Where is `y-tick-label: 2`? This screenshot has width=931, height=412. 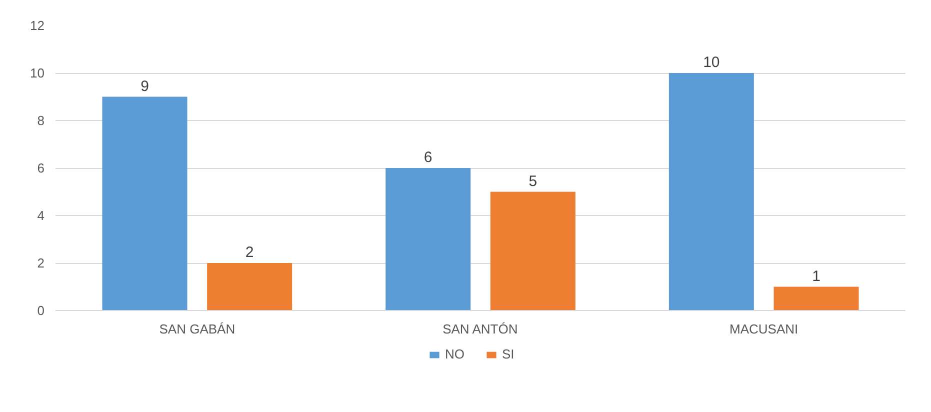
y-tick-label: 2 is located at coordinates (41, 263).